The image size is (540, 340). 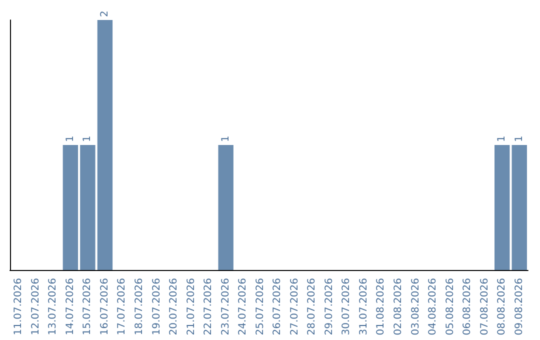 What do you see at coordinates (294, 307) in the screenshot?
I see `x-tick-label: 27.07.2026` at bounding box center [294, 307].